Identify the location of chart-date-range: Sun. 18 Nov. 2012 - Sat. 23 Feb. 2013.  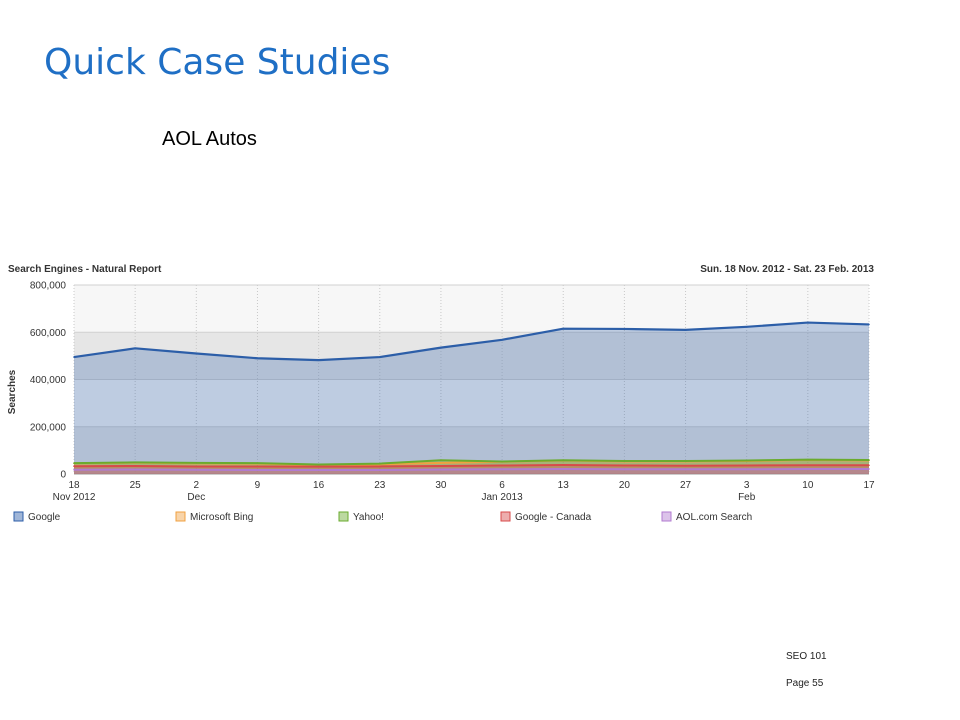
(787, 269).